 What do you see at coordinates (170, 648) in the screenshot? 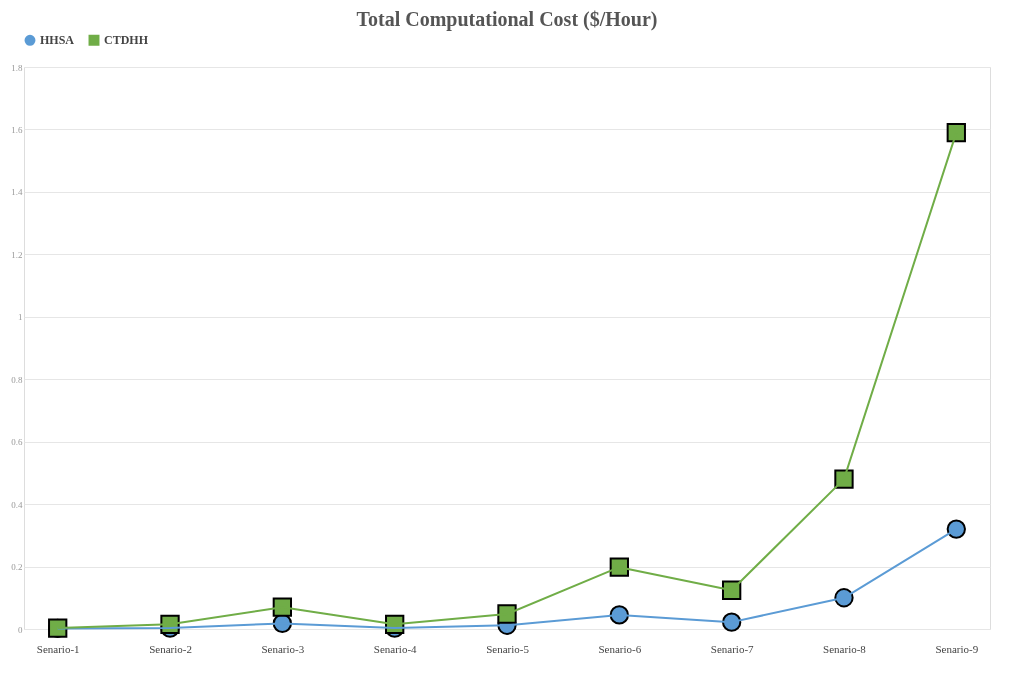
I see `x-tick-label: Senario-2` at bounding box center [170, 648].